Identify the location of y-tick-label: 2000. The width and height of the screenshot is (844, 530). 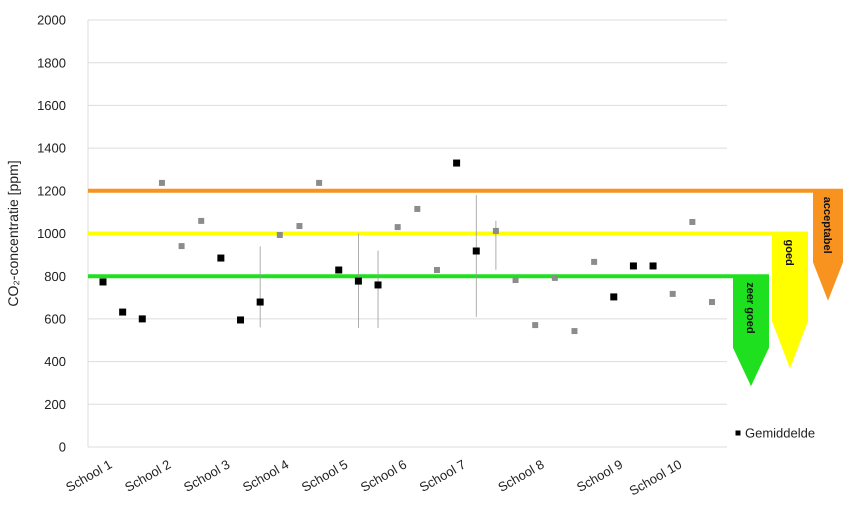
(51, 20).